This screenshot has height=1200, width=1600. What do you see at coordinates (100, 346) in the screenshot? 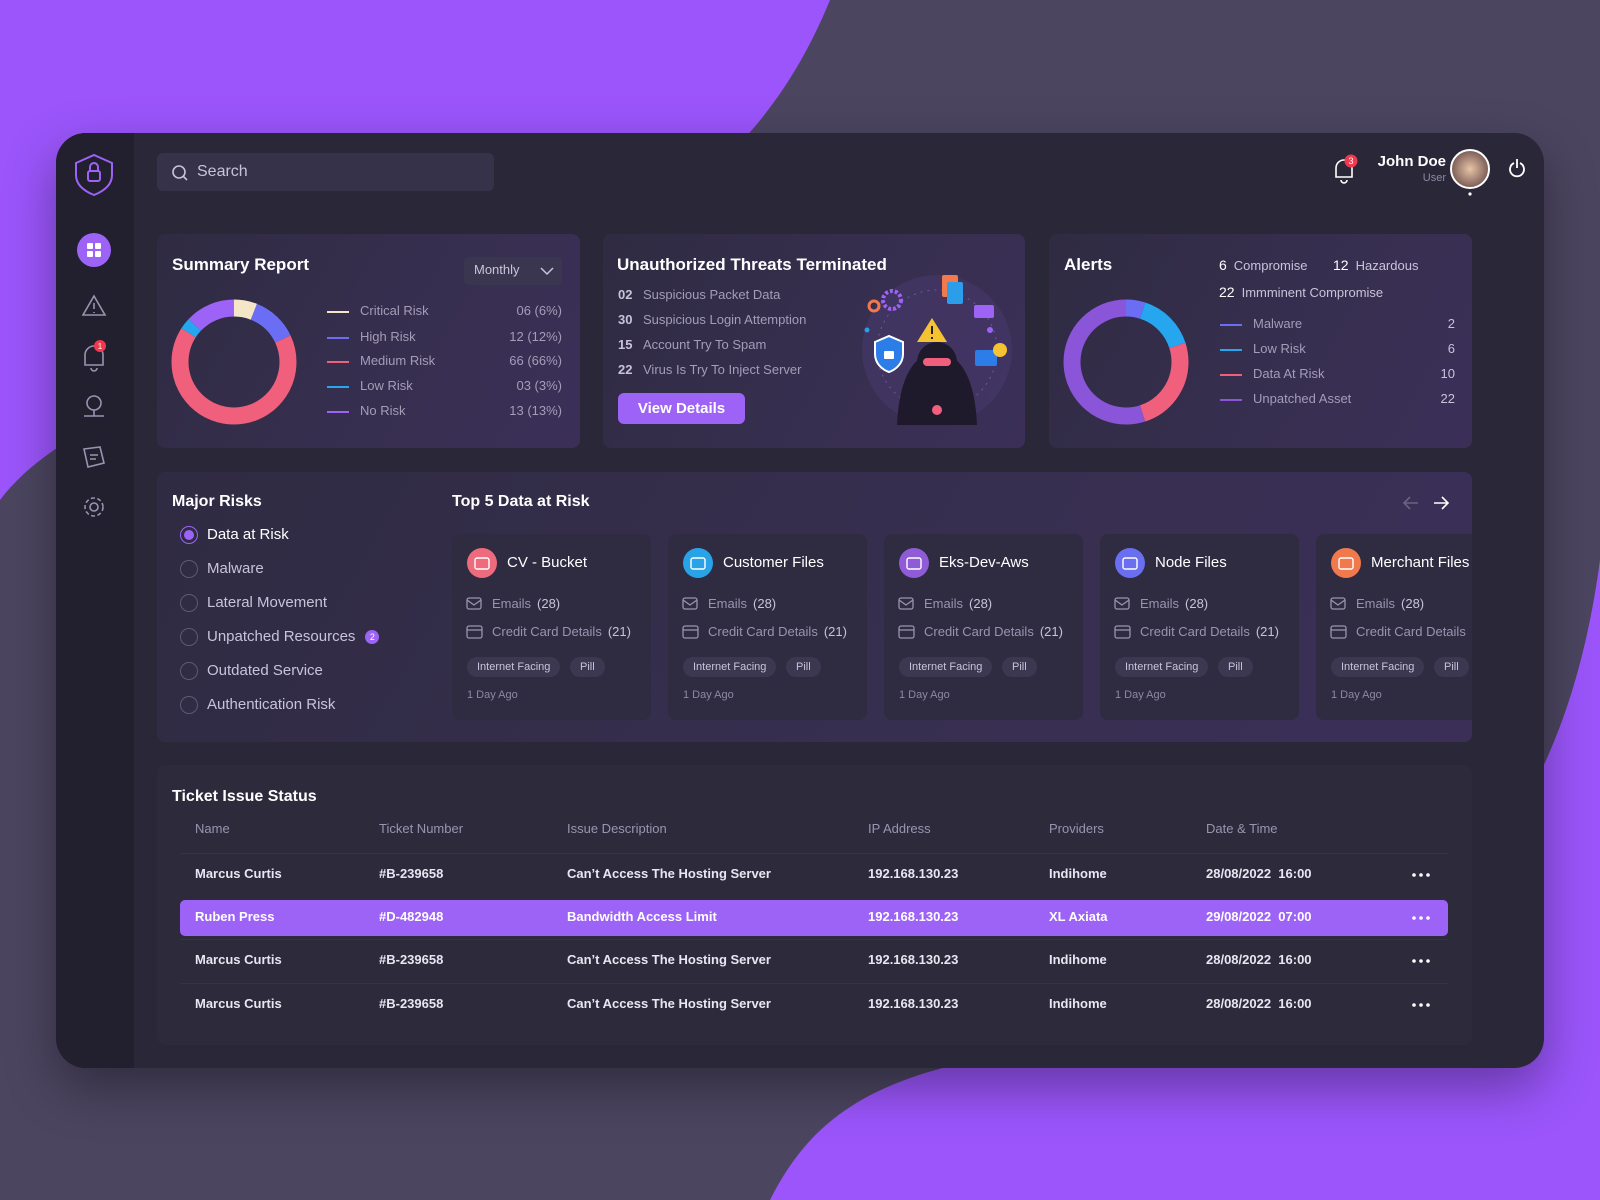
I see `nav-badge-text: 1` at bounding box center [100, 346].